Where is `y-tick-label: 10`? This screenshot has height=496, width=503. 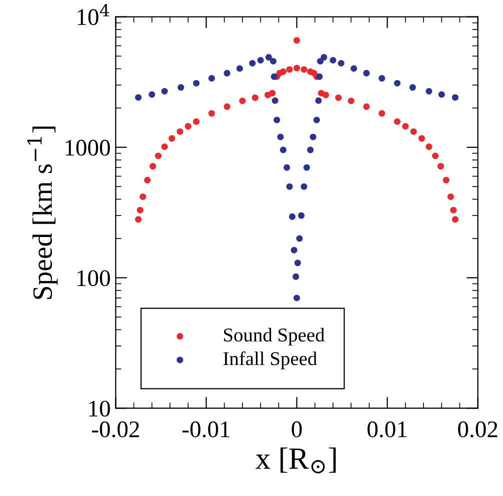
y-tick-label: 10 is located at coordinates (99, 408).